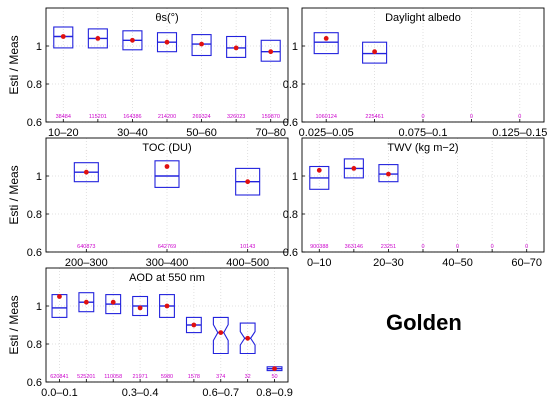  I want to click on p4-box, so click(388, 173).